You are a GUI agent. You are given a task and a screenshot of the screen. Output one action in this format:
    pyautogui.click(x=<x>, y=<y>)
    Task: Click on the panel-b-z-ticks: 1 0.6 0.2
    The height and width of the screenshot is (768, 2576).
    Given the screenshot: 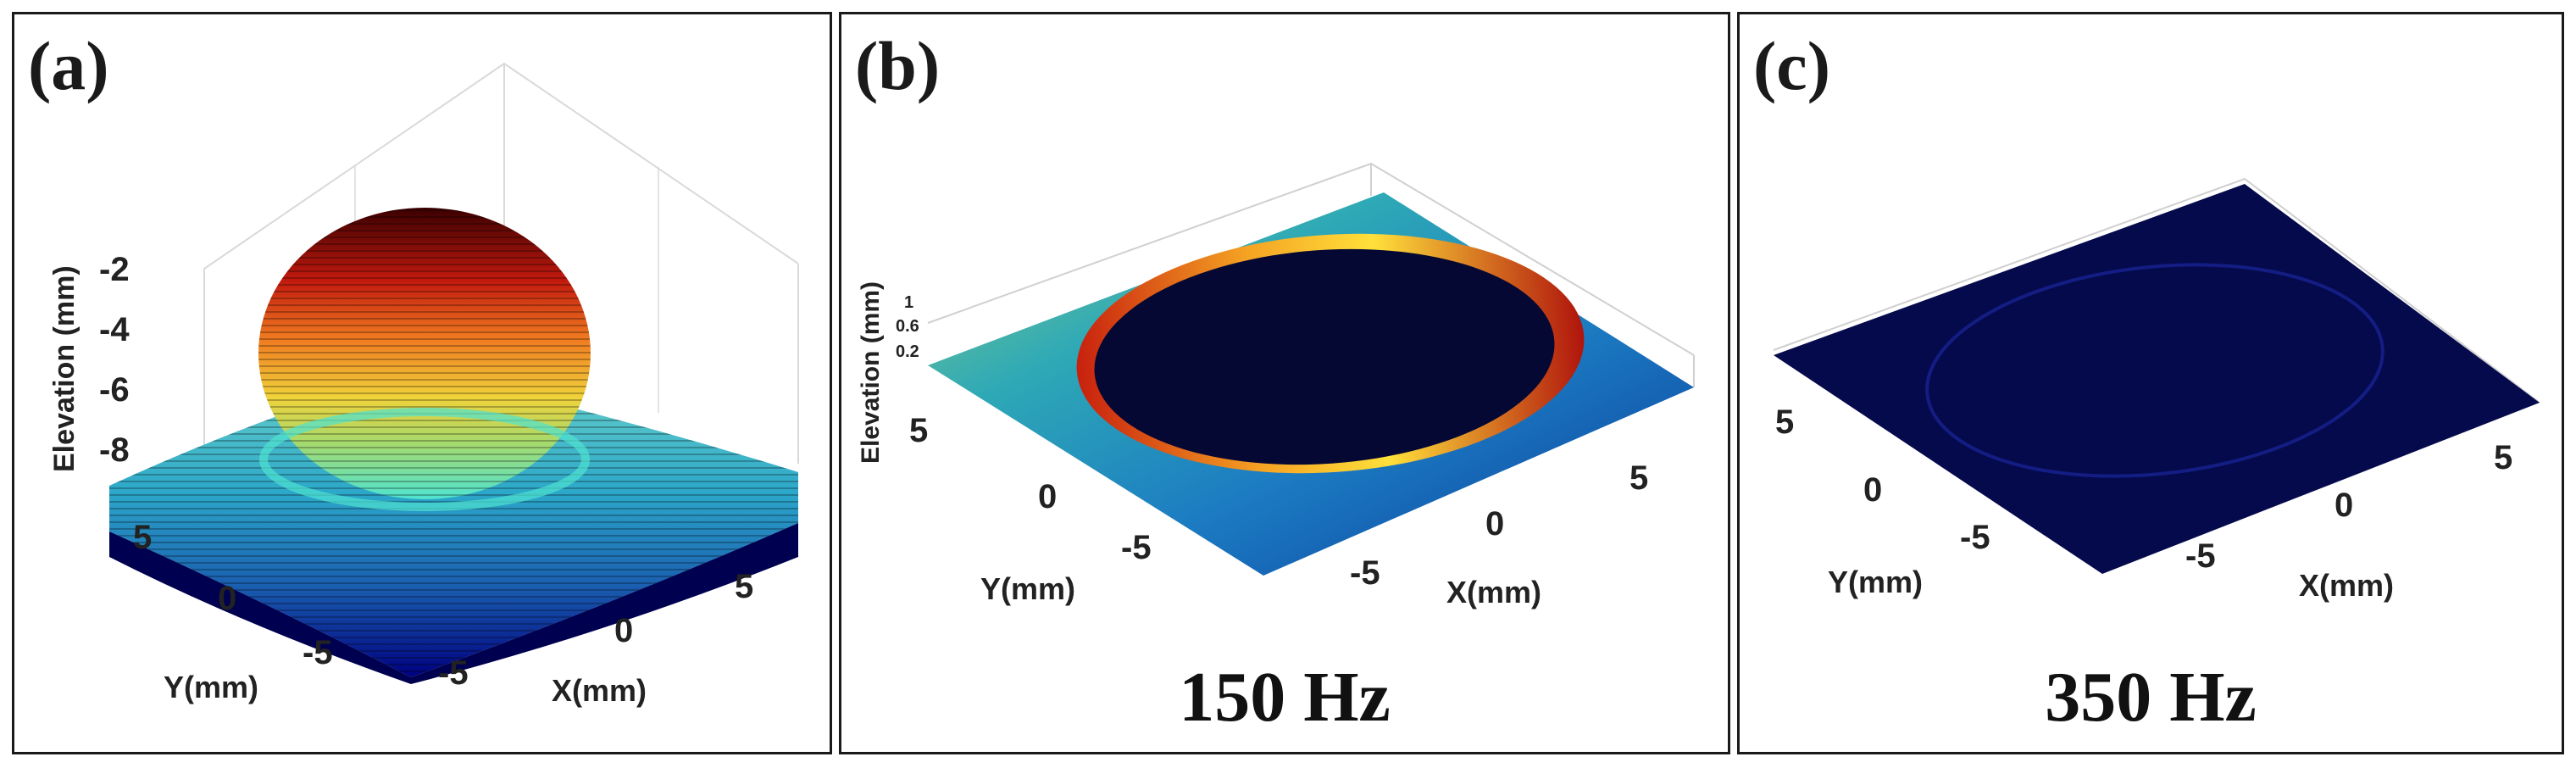 What is the action you would take?
    pyautogui.click(x=907, y=327)
    